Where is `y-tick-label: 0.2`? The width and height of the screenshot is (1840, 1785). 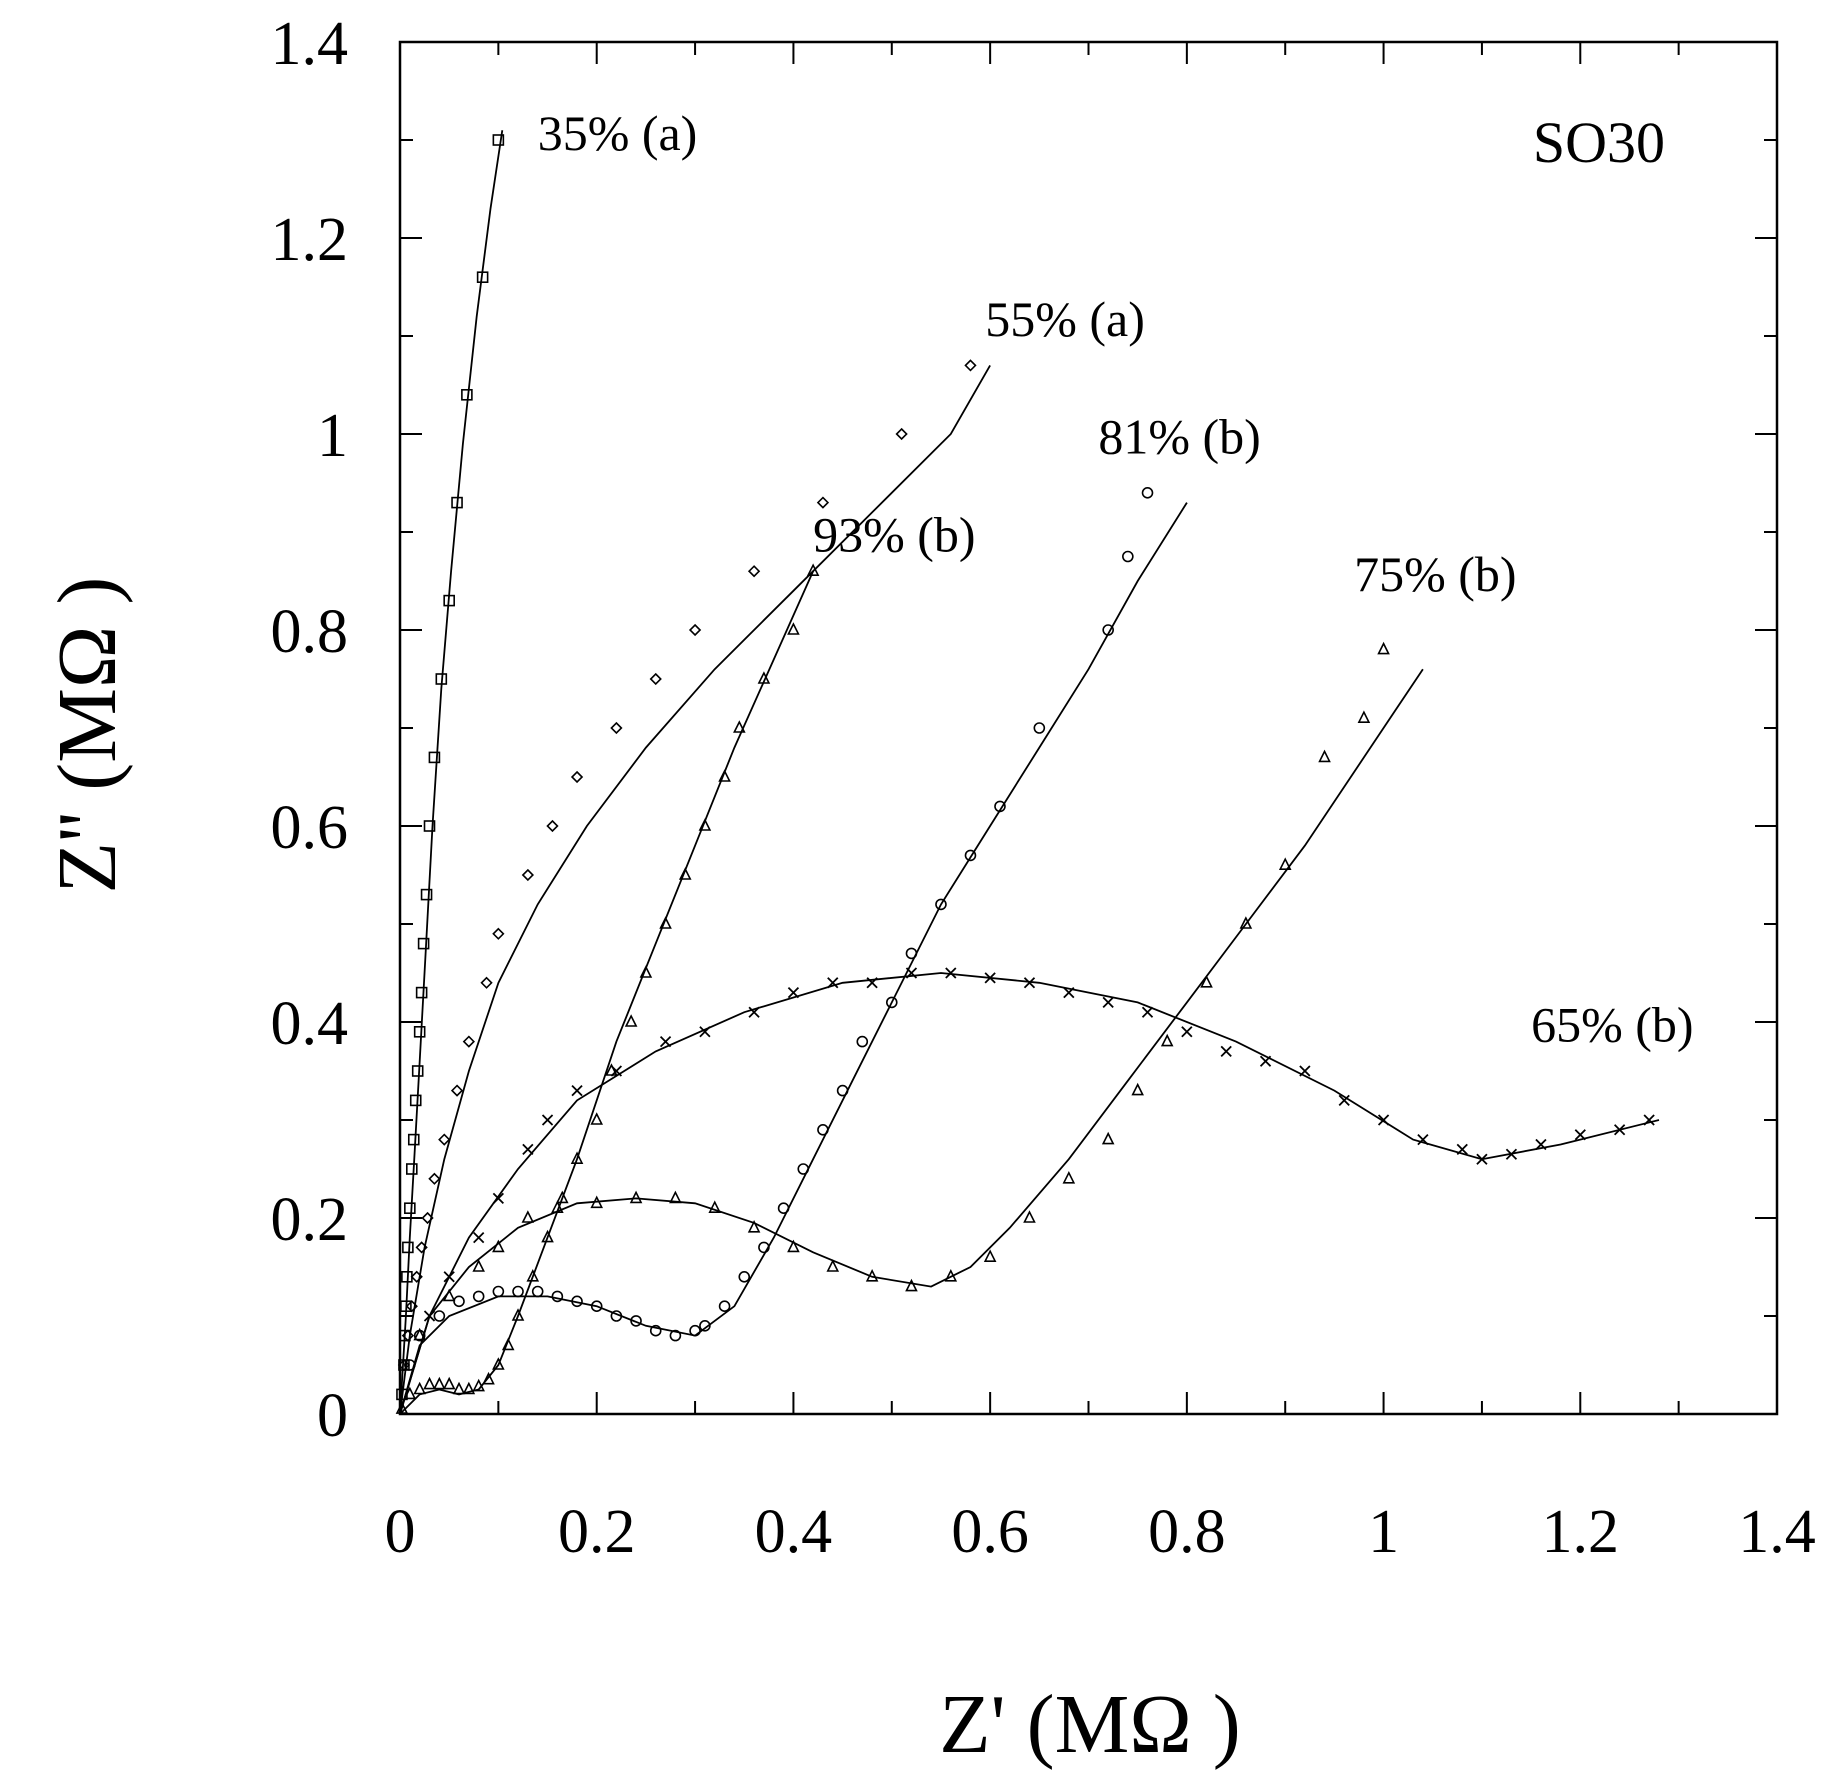
y-tick-label: 0.2 is located at coordinates (310, 1220).